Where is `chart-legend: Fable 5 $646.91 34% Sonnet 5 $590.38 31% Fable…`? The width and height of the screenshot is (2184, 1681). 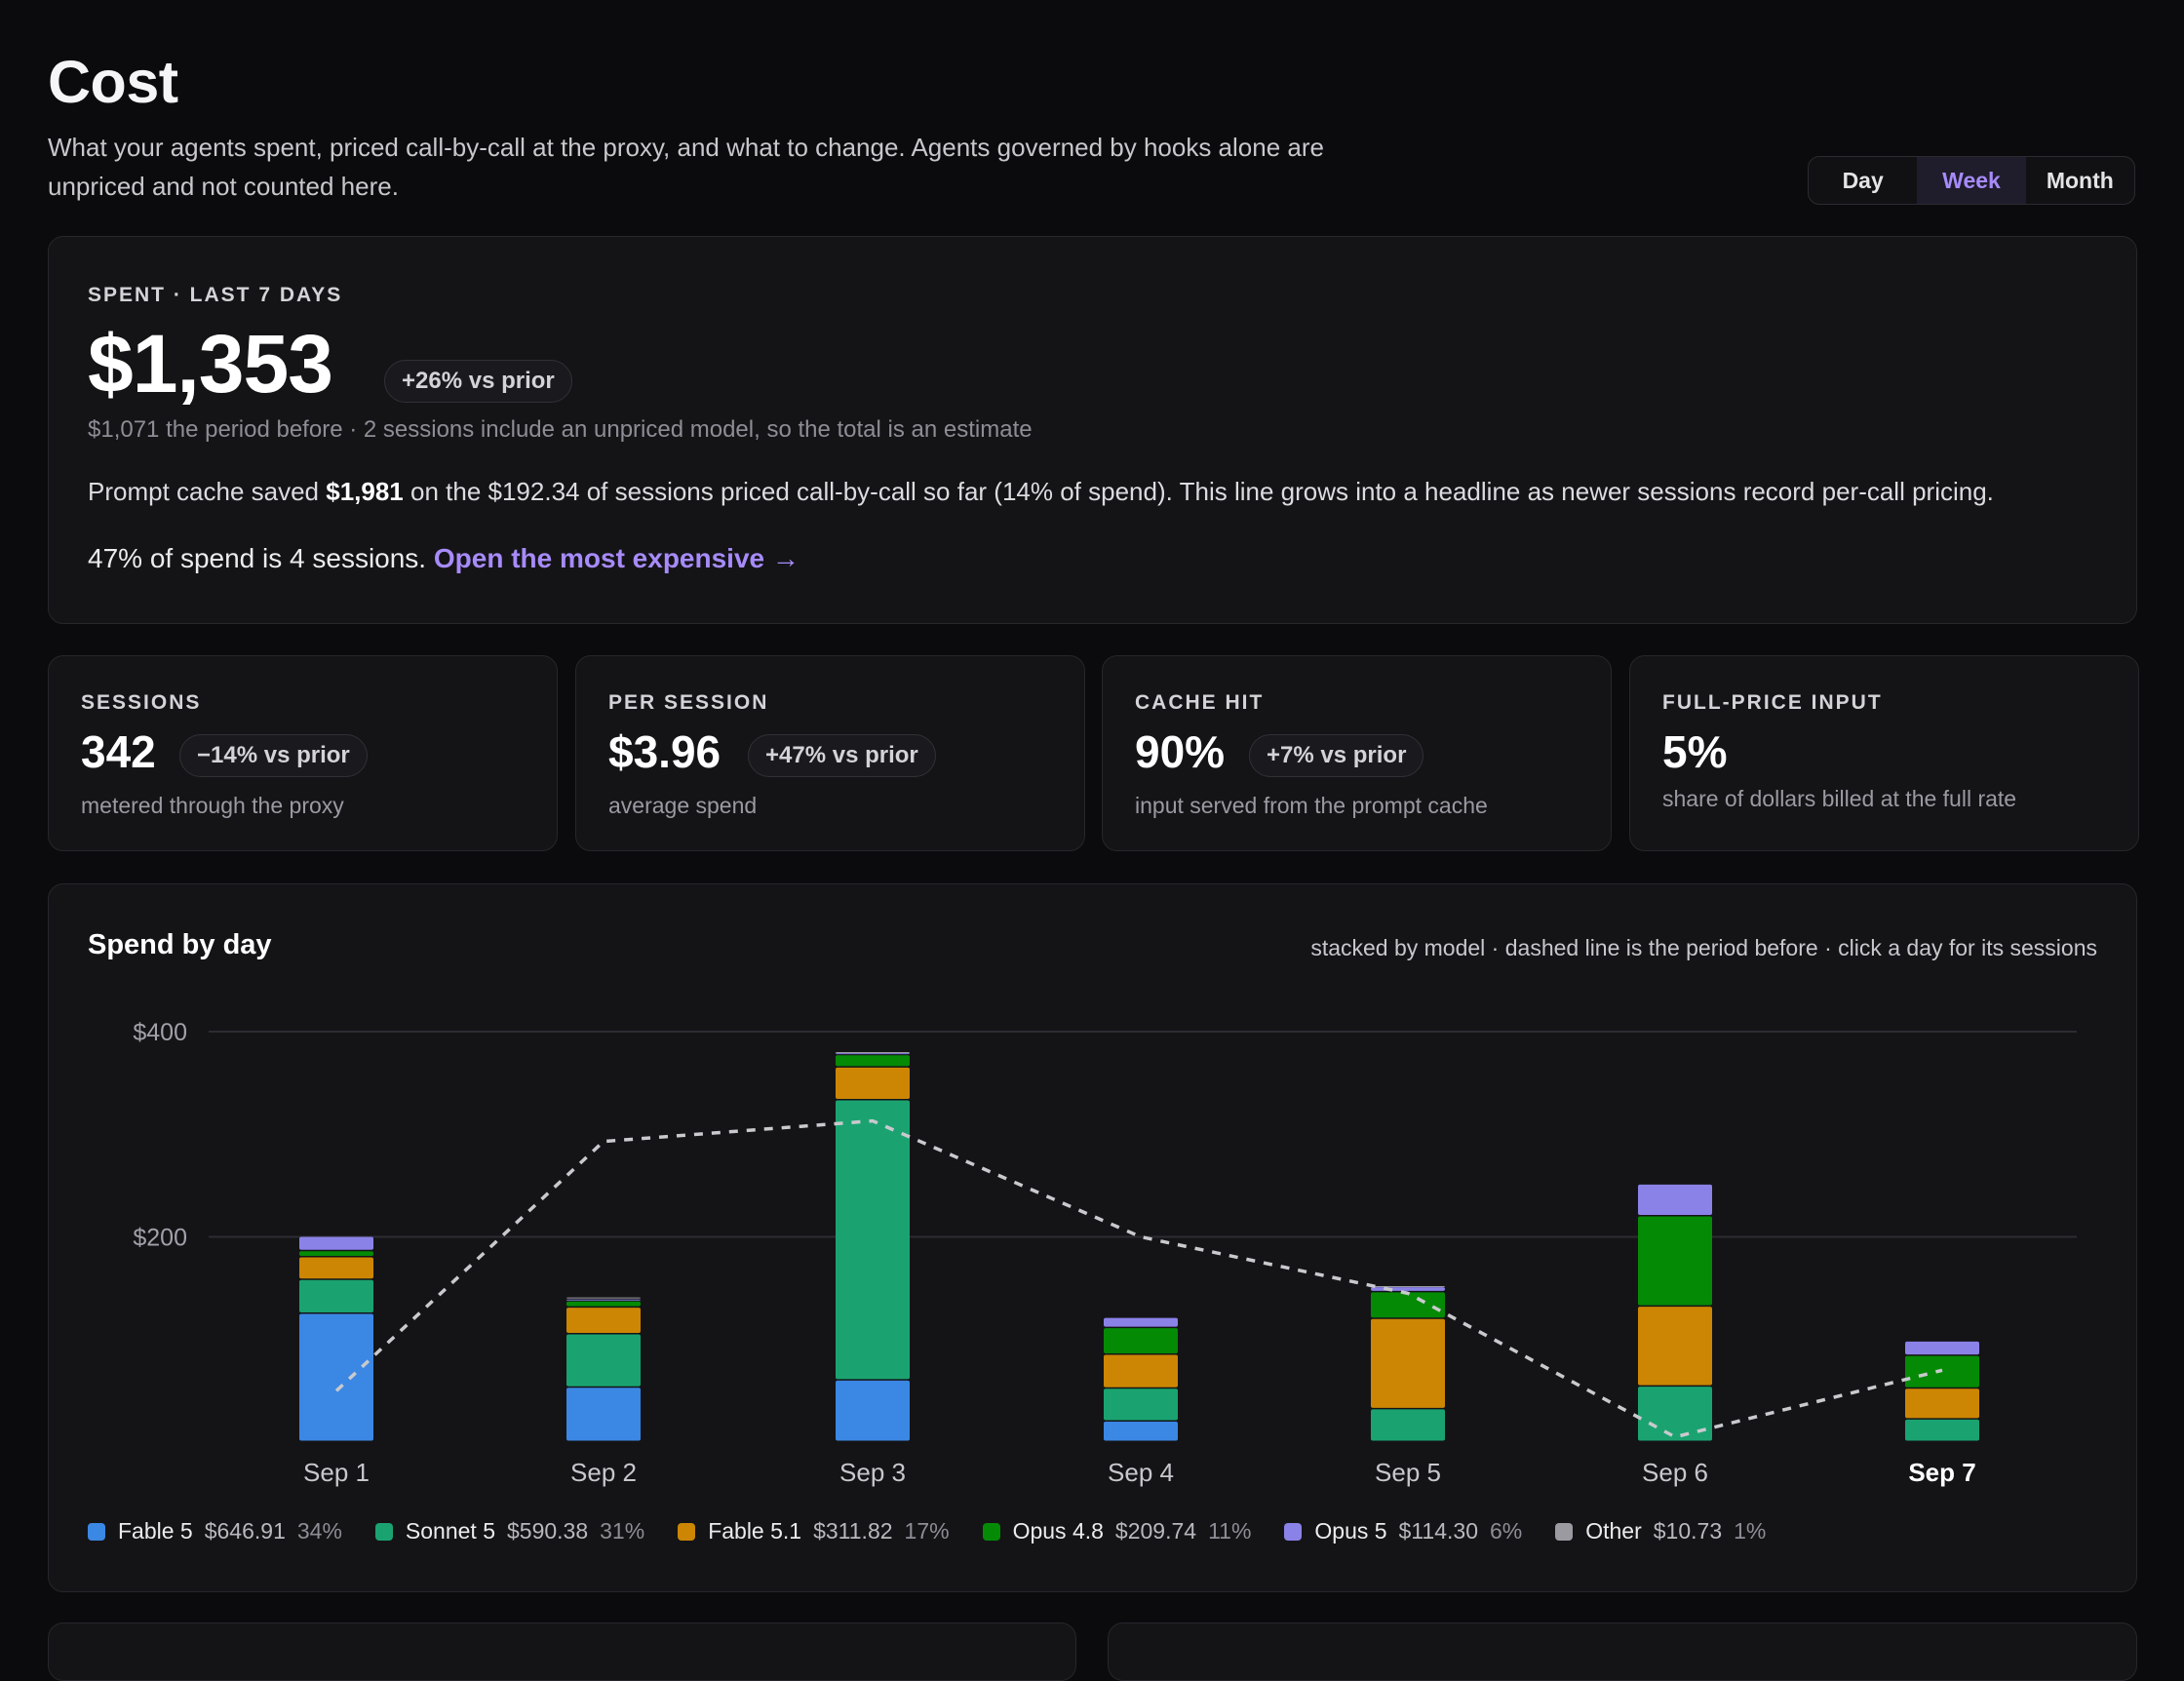 chart-legend: Fable 5 $646.91 34% Sonnet 5 $590.38 31% Fable… is located at coordinates (943, 1531).